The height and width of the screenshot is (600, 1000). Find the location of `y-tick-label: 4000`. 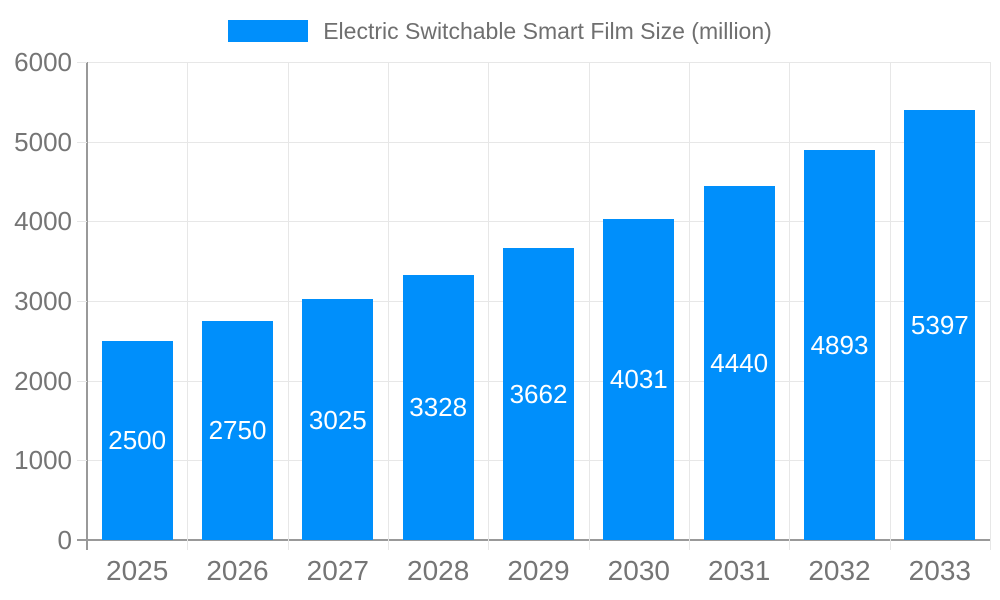

y-tick-label: 4000 is located at coordinates (43, 221).